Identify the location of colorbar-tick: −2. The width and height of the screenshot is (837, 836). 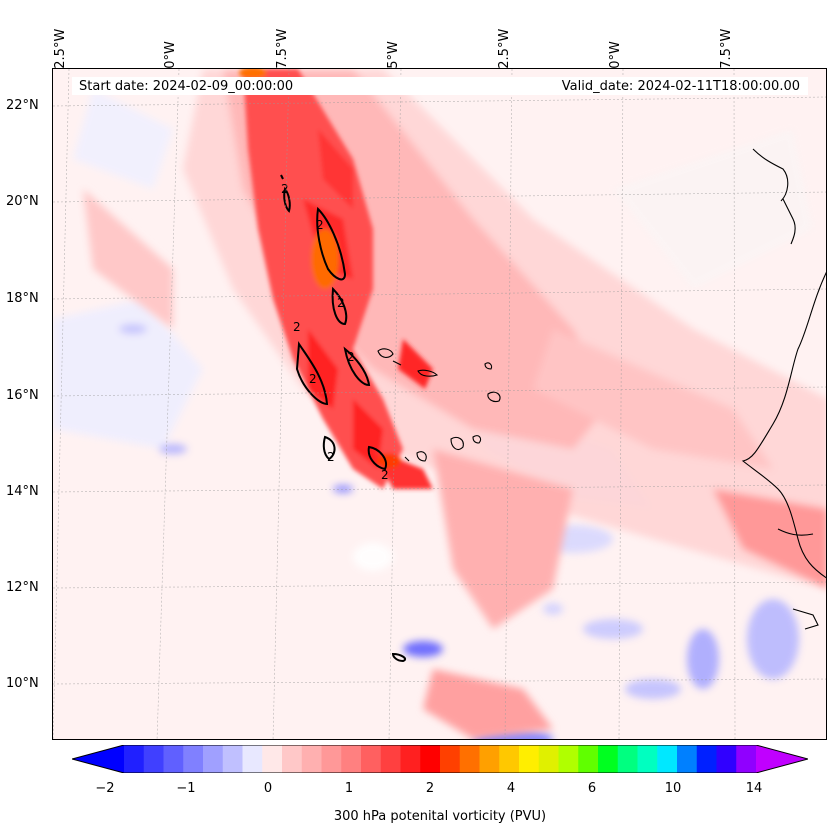
(105, 788).